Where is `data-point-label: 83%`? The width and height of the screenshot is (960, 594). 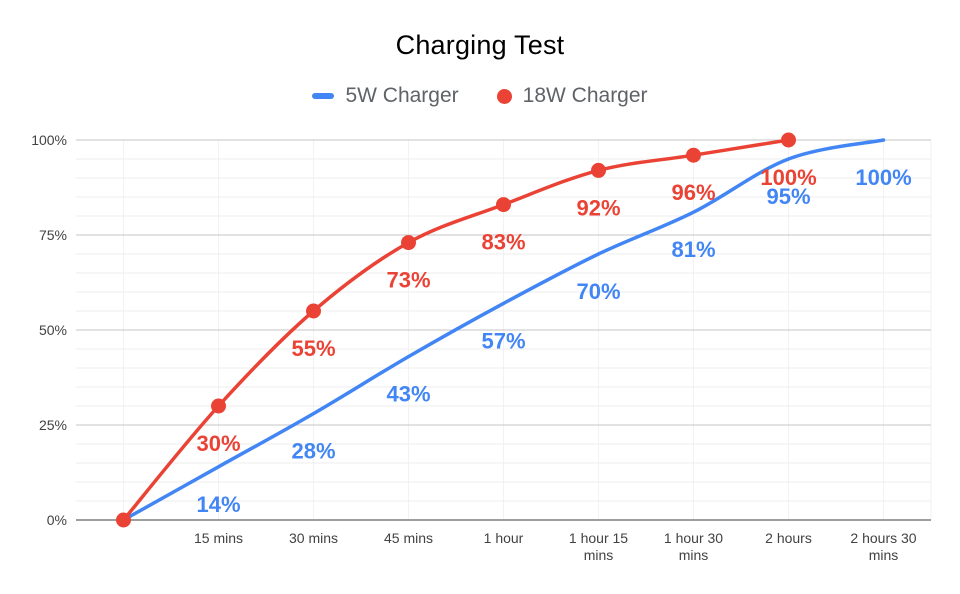
data-point-label: 83% is located at coordinates (503, 242).